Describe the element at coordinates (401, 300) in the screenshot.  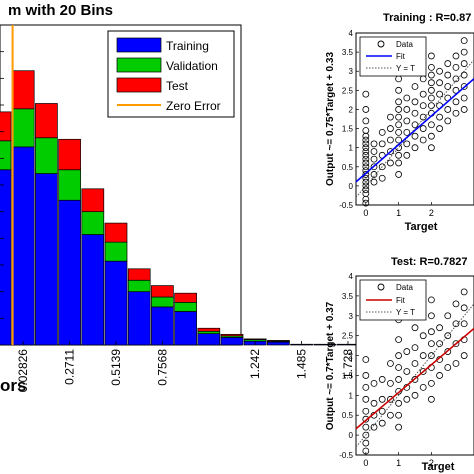
I see `test-legend-label-fit: Fit` at that location.